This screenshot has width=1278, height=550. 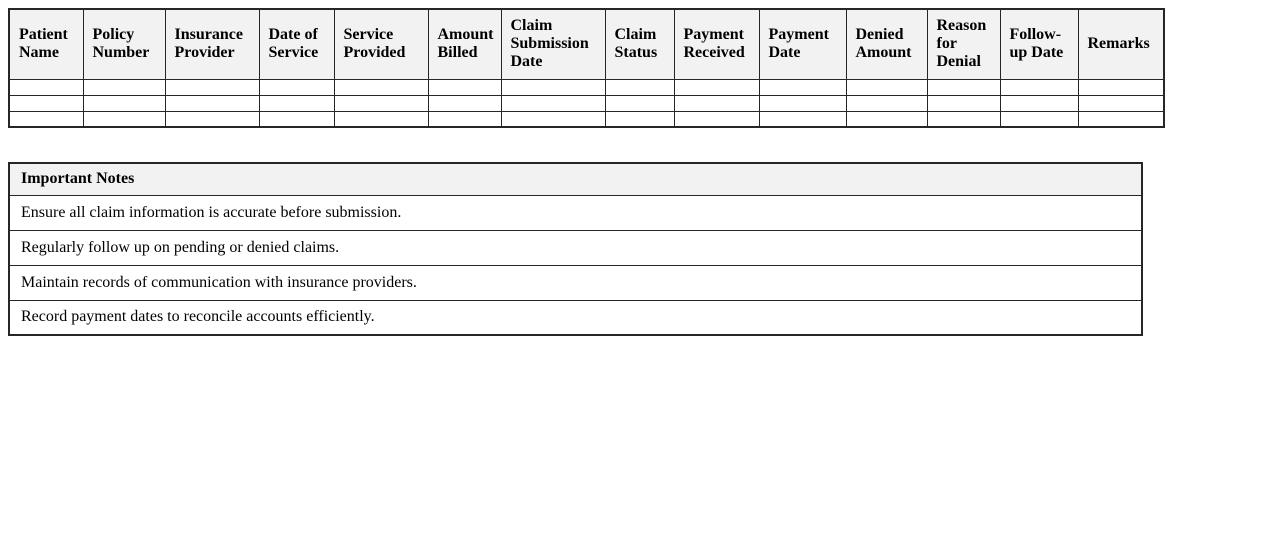 I want to click on notes-title: Important Notes, so click(x=575, y=179).